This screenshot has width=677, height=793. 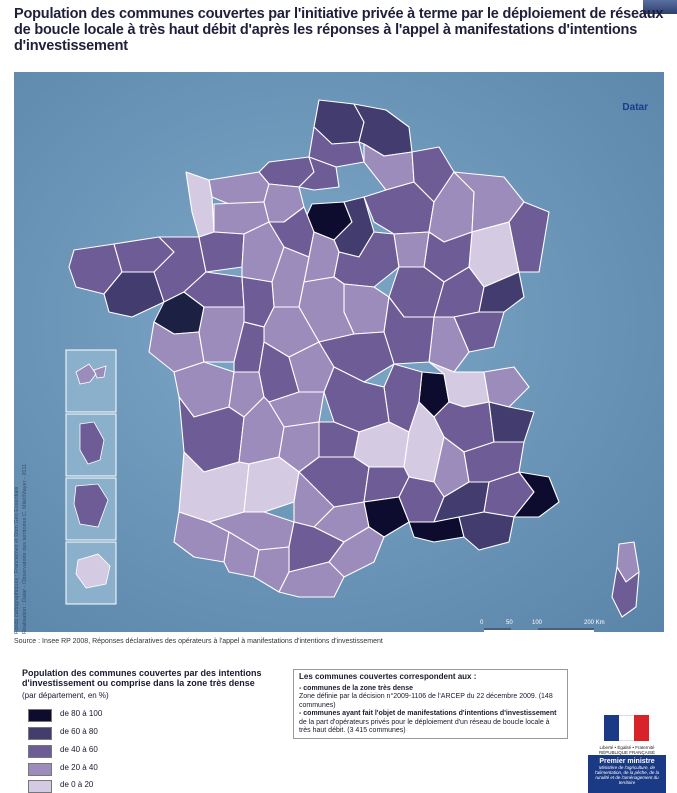 What do you see at coordinates (506, 387) in the screenshot?
I see `region-haute-savoie` at bounding box center [506, 387].